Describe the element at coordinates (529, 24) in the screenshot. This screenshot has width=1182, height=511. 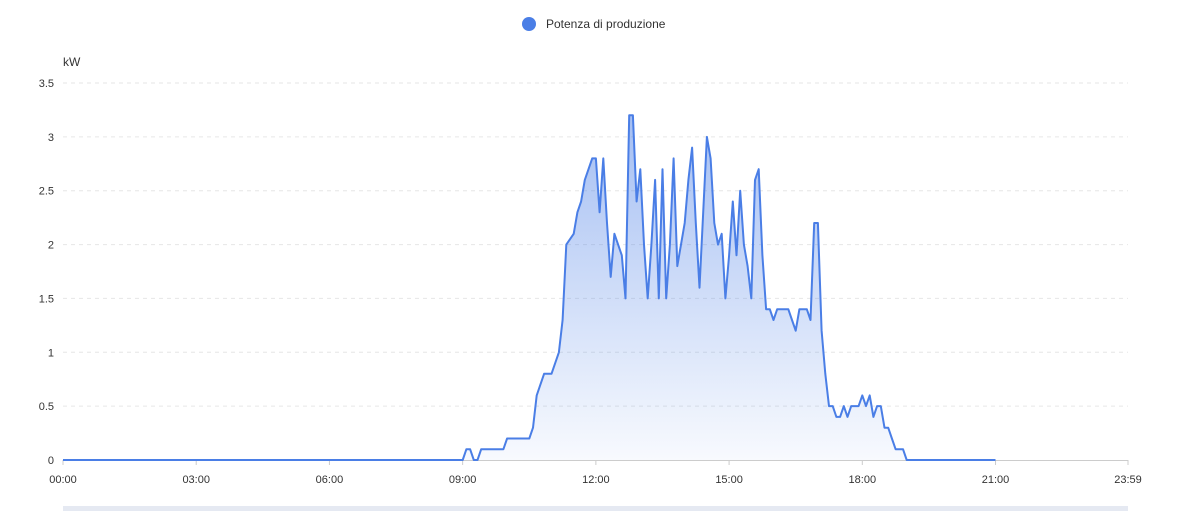
I see `legend-marker` at that location.